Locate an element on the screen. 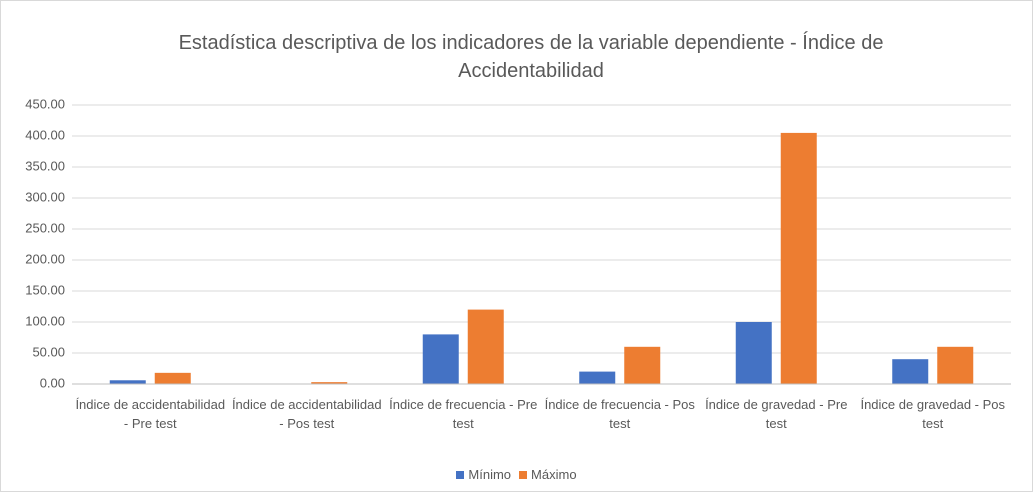  y-tick-label: 150.00 is located at coordinates (45, 289).